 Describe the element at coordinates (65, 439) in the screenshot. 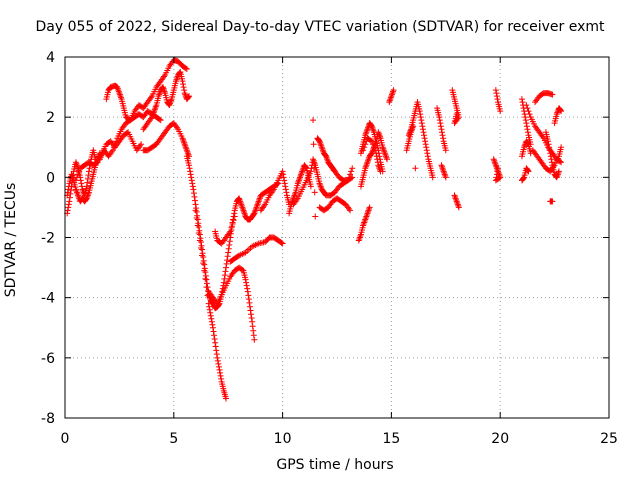

I see `x-tick-label: 0` at that location.